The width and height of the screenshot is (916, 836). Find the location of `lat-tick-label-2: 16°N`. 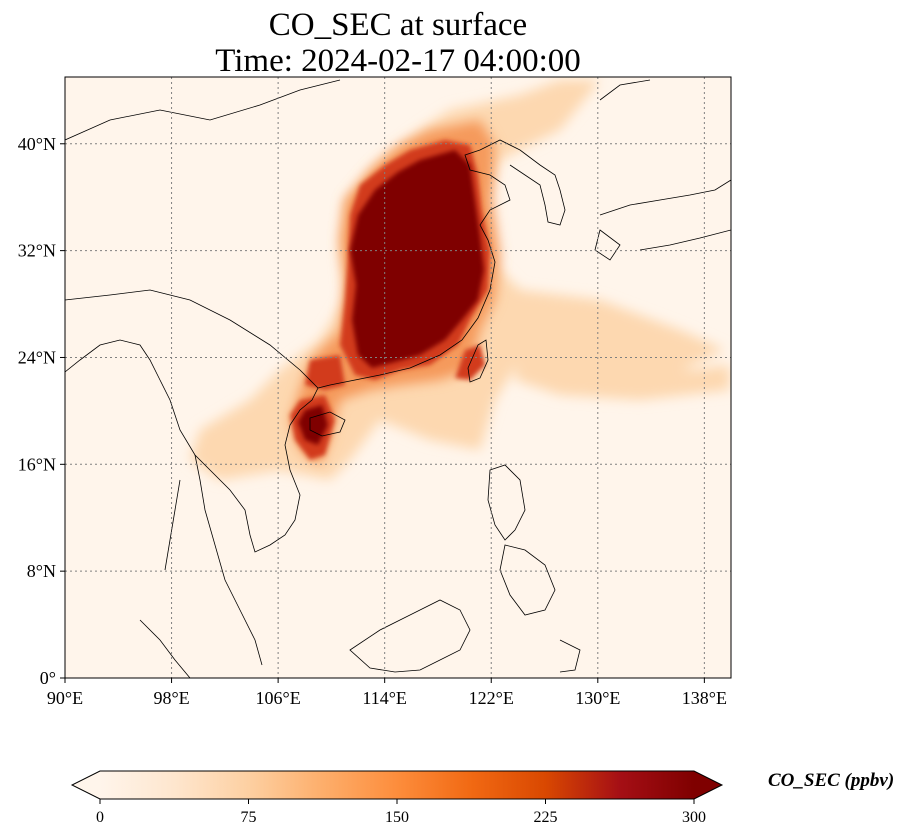

lat-tick-label-2: 16°N is located at coordinates (37, 464).